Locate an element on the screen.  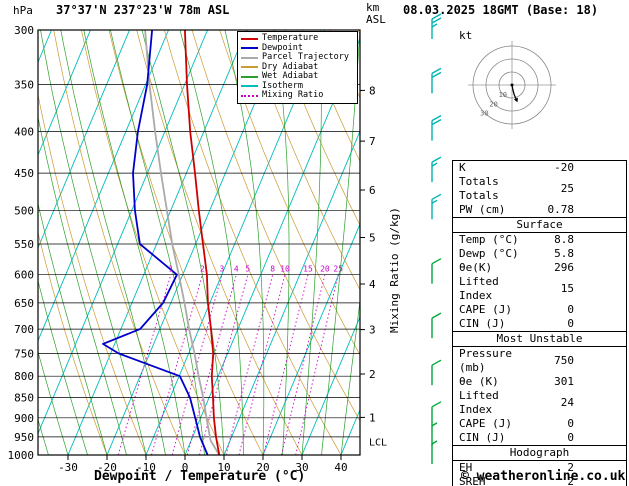
stat-row: θe(K) 296 is located at coordinates (540, 268).